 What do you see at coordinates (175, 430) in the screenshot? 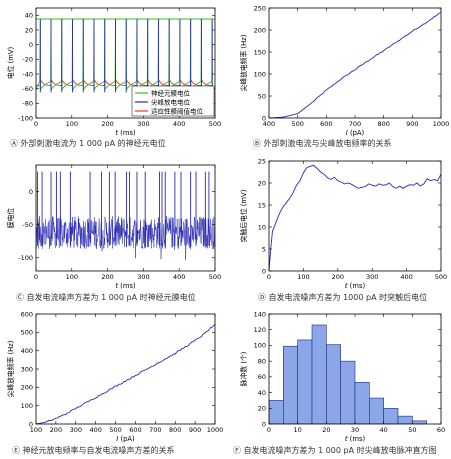
I see `x-tick-label: 800` at bounding box center [175, 430].